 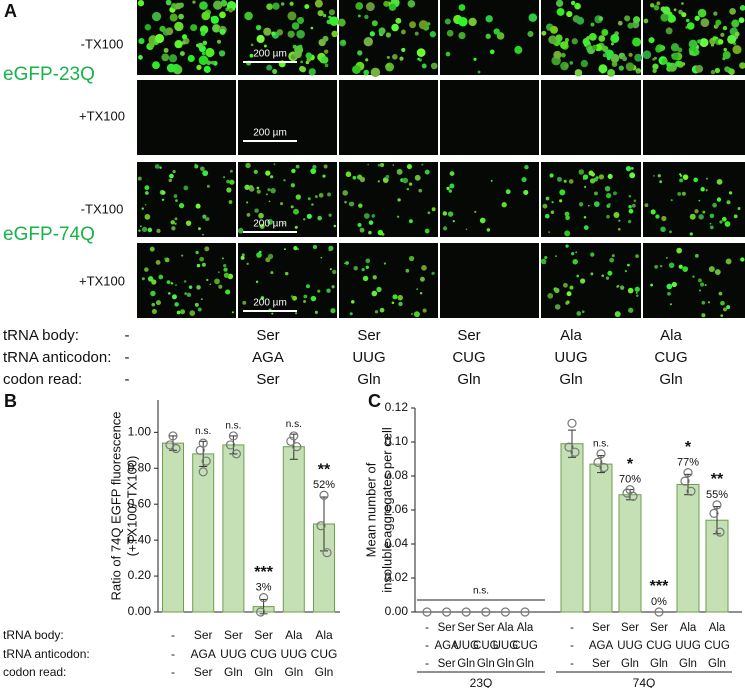 I want to click on y-tick-label: 1.00, so click(x=140, y=432).